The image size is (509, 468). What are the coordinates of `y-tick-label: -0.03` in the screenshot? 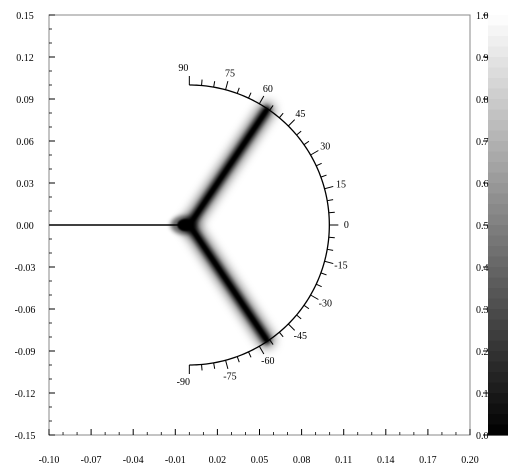 It's located at (25, 268).